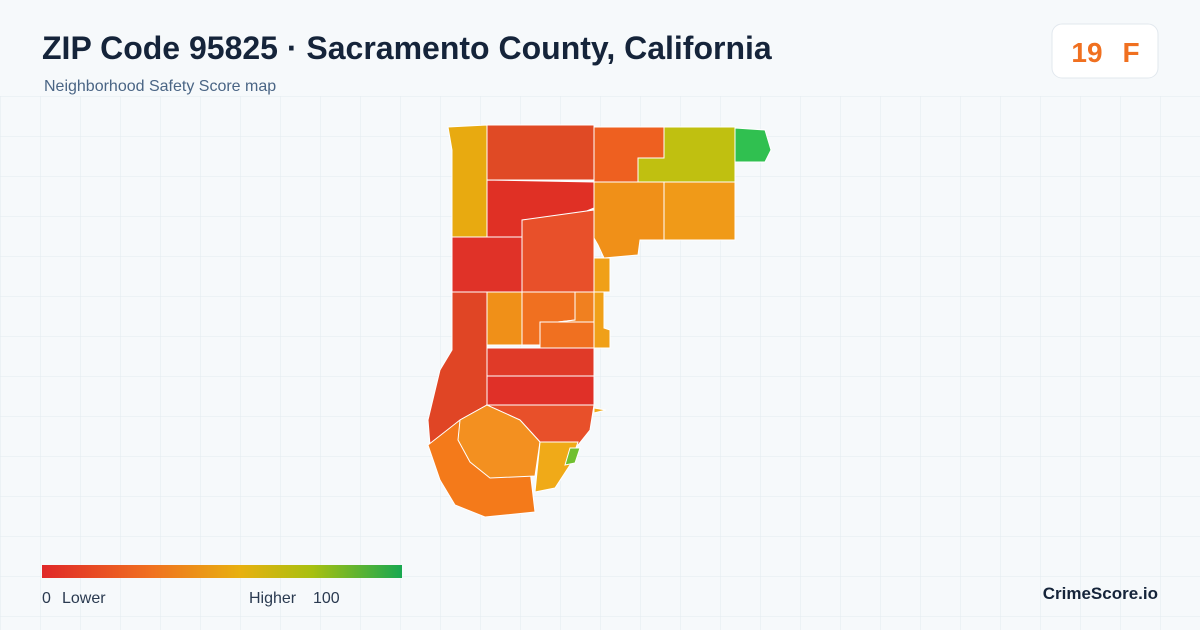  I want to click on legend-min-label: Lower, so click(84, 598).